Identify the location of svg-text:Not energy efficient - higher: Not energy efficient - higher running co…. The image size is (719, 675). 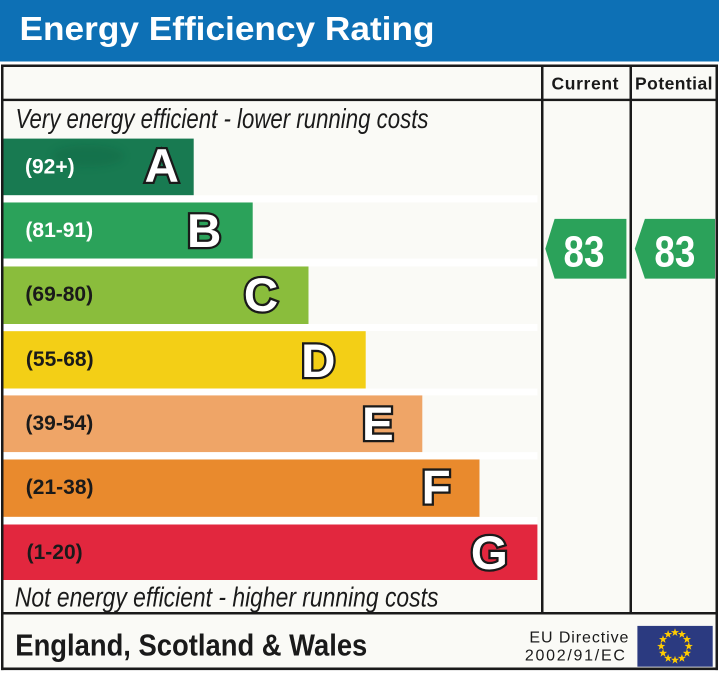
(227, 596).